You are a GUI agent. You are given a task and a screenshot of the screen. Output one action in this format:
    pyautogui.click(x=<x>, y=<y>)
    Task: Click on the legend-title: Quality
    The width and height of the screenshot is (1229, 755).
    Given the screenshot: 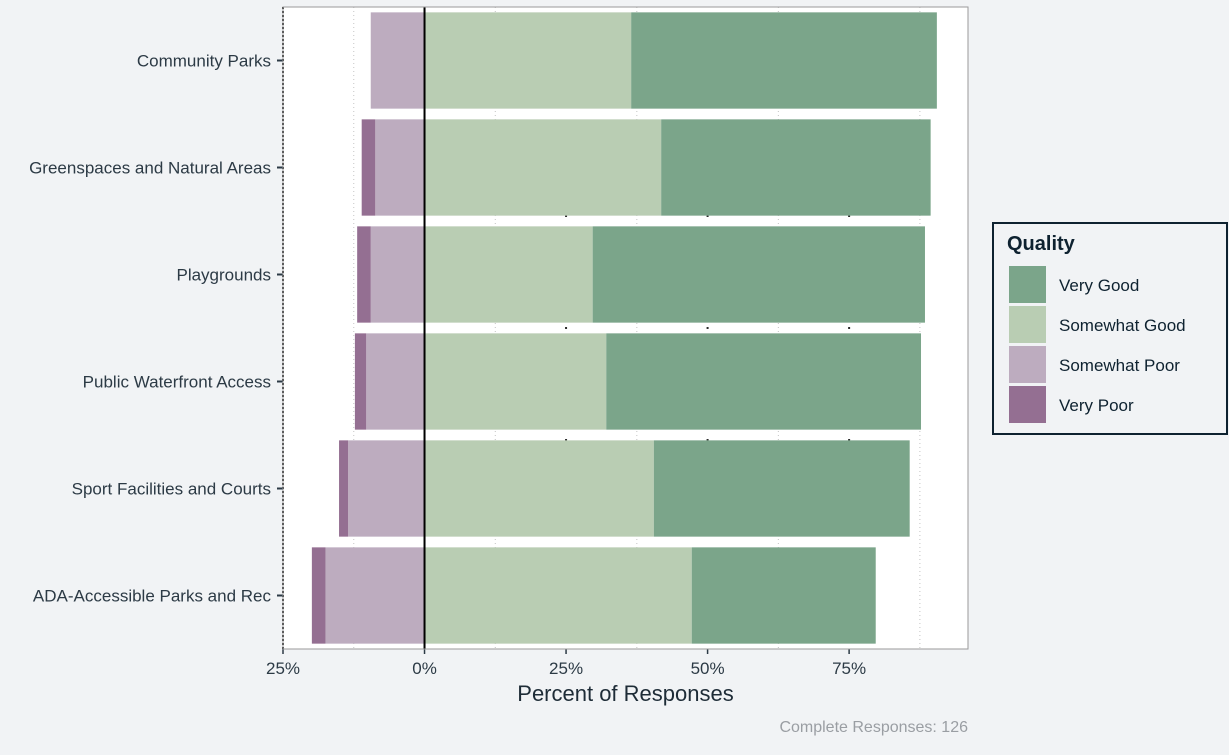 What is the action you would take?
    pyautogui.click(x=1041, y=244)
    